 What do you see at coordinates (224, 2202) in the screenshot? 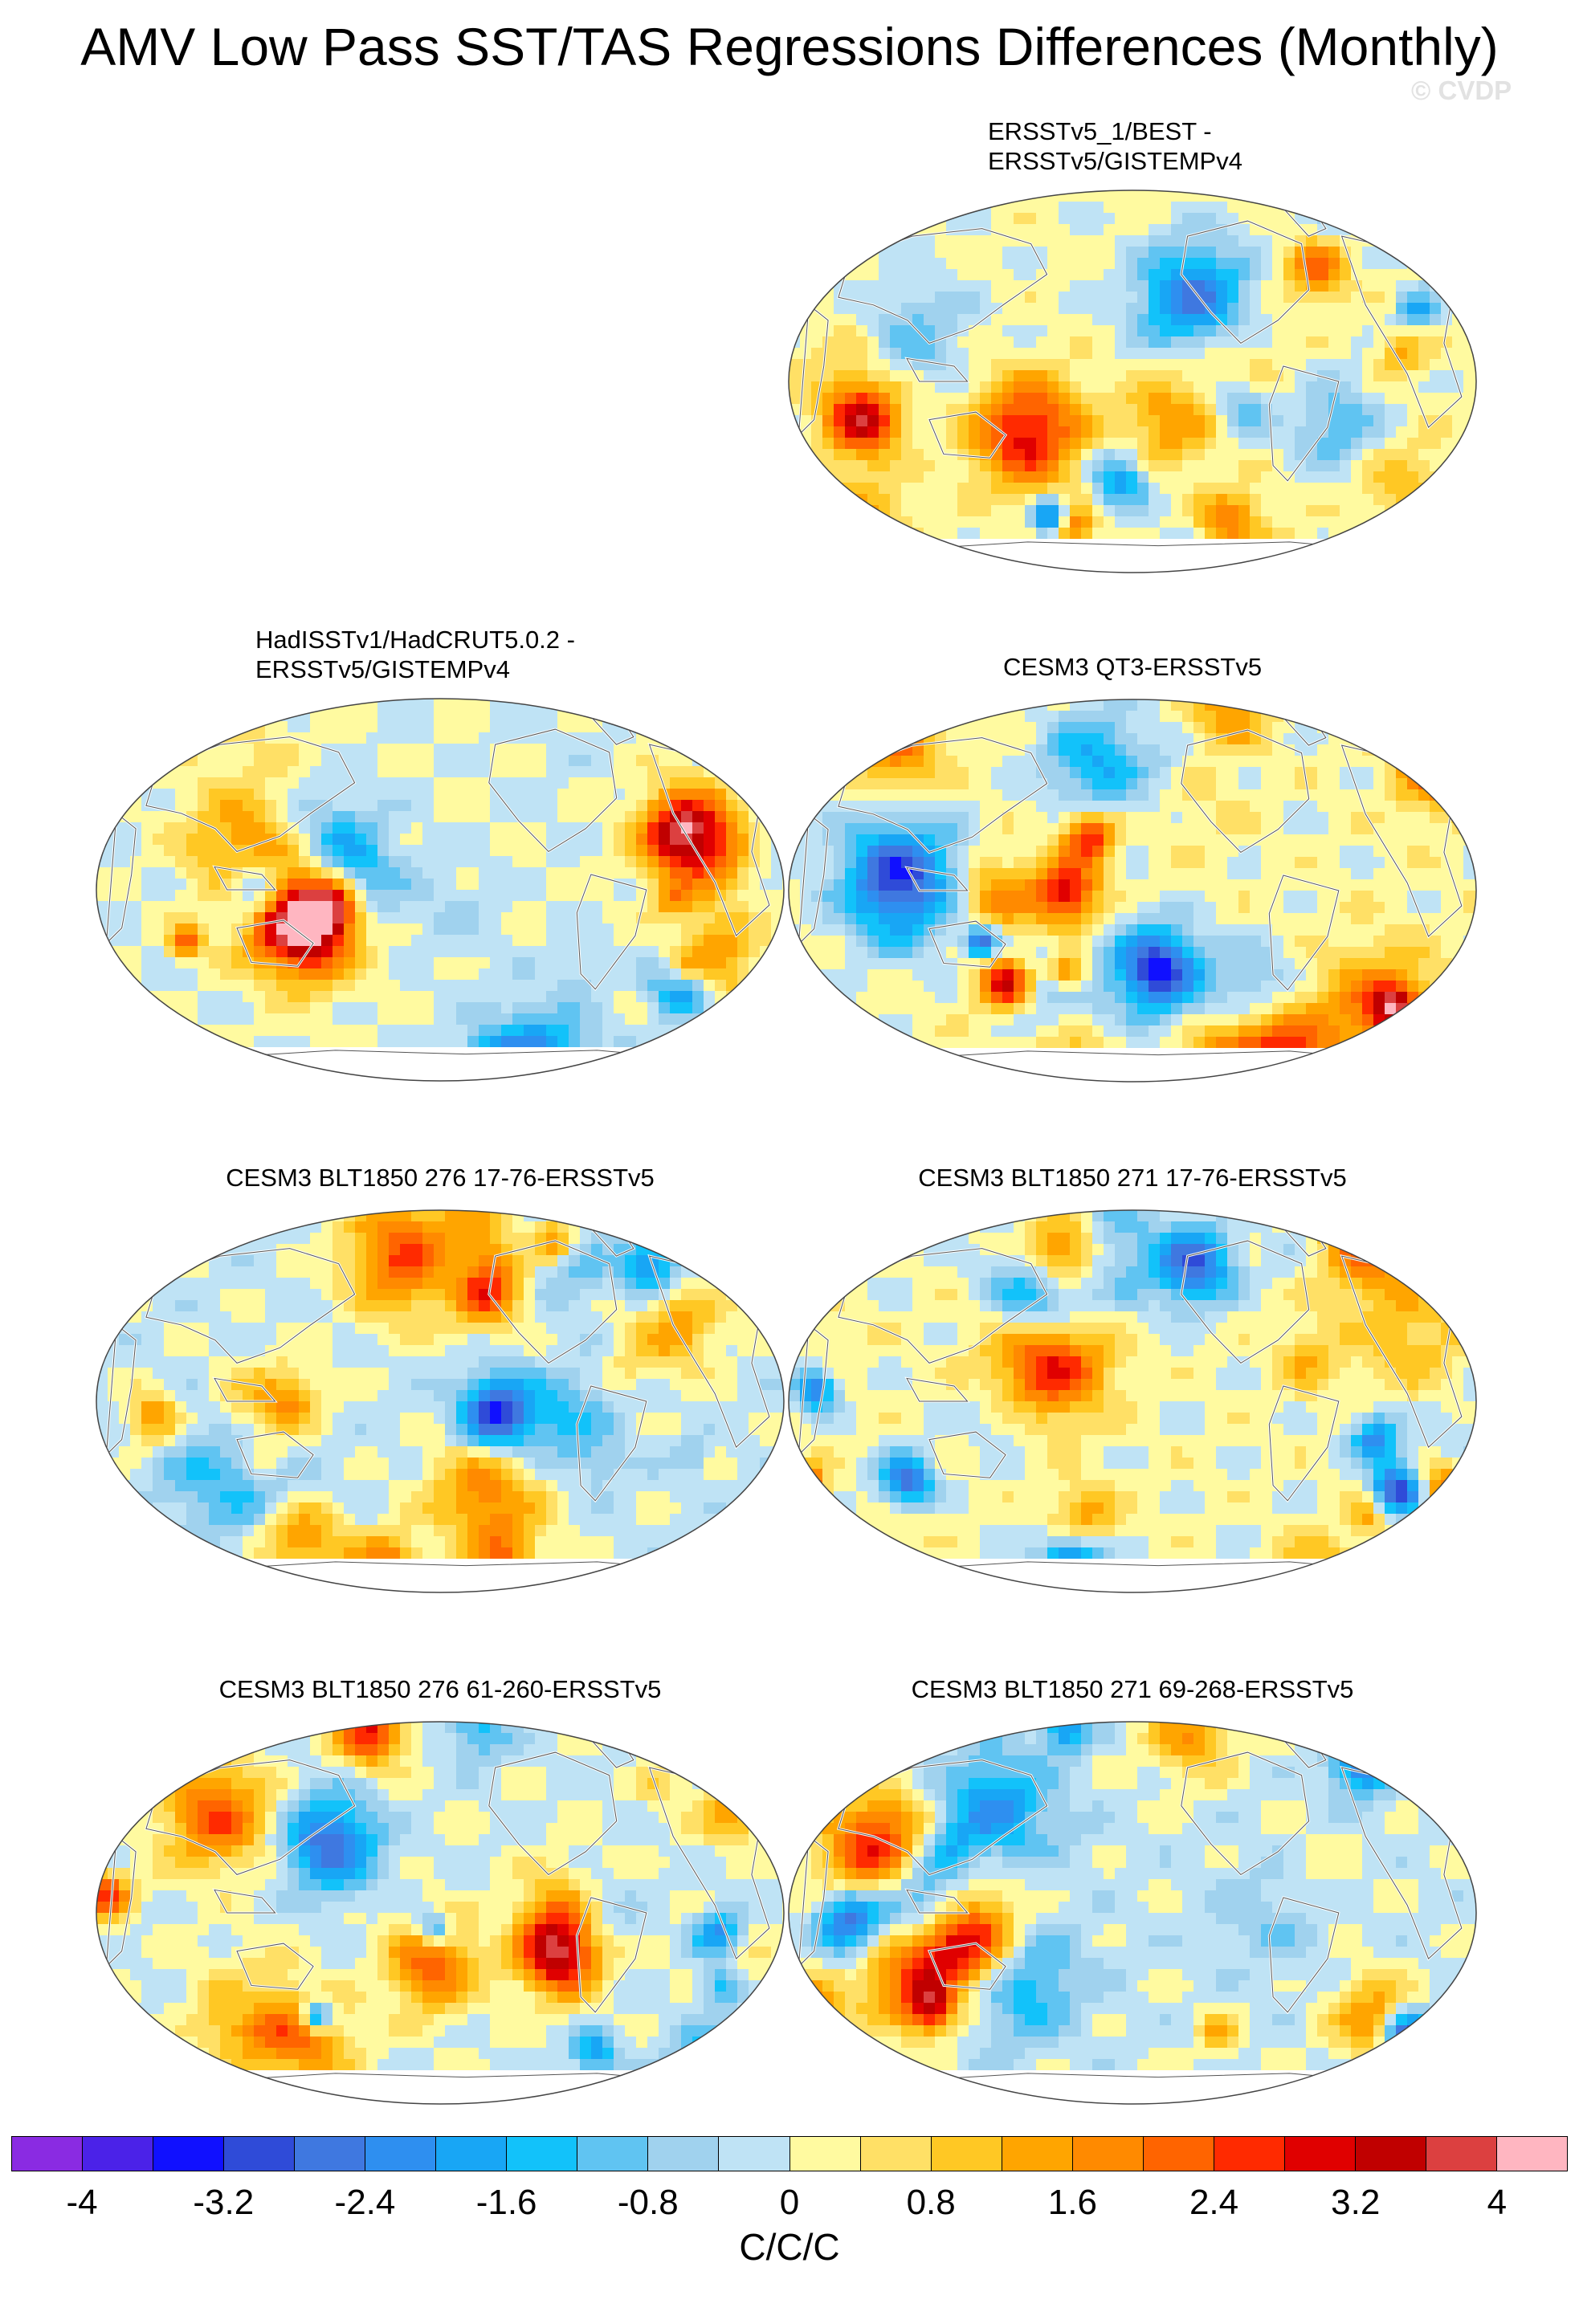
I see `colorbar-tick-label: -3.2` at bounding box center [224, 2202].